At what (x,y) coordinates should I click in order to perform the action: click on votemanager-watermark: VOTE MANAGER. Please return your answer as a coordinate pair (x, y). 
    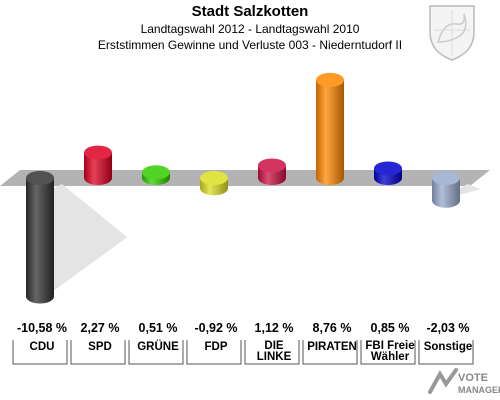
    Looking at the image, I should click on (464, 381).